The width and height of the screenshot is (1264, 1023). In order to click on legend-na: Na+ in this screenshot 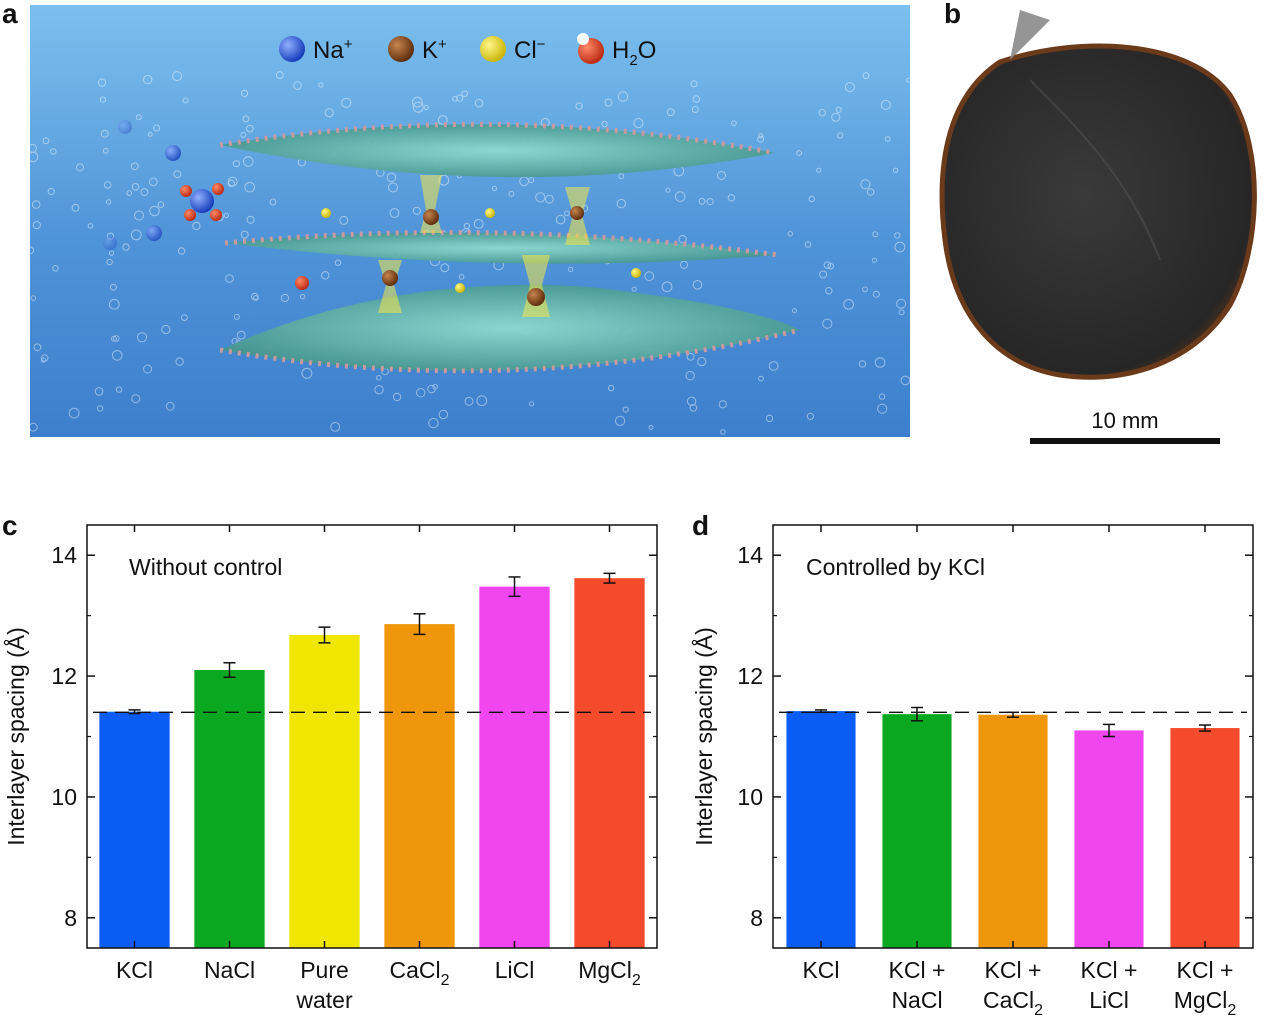, I will do `click(316, 50)`.